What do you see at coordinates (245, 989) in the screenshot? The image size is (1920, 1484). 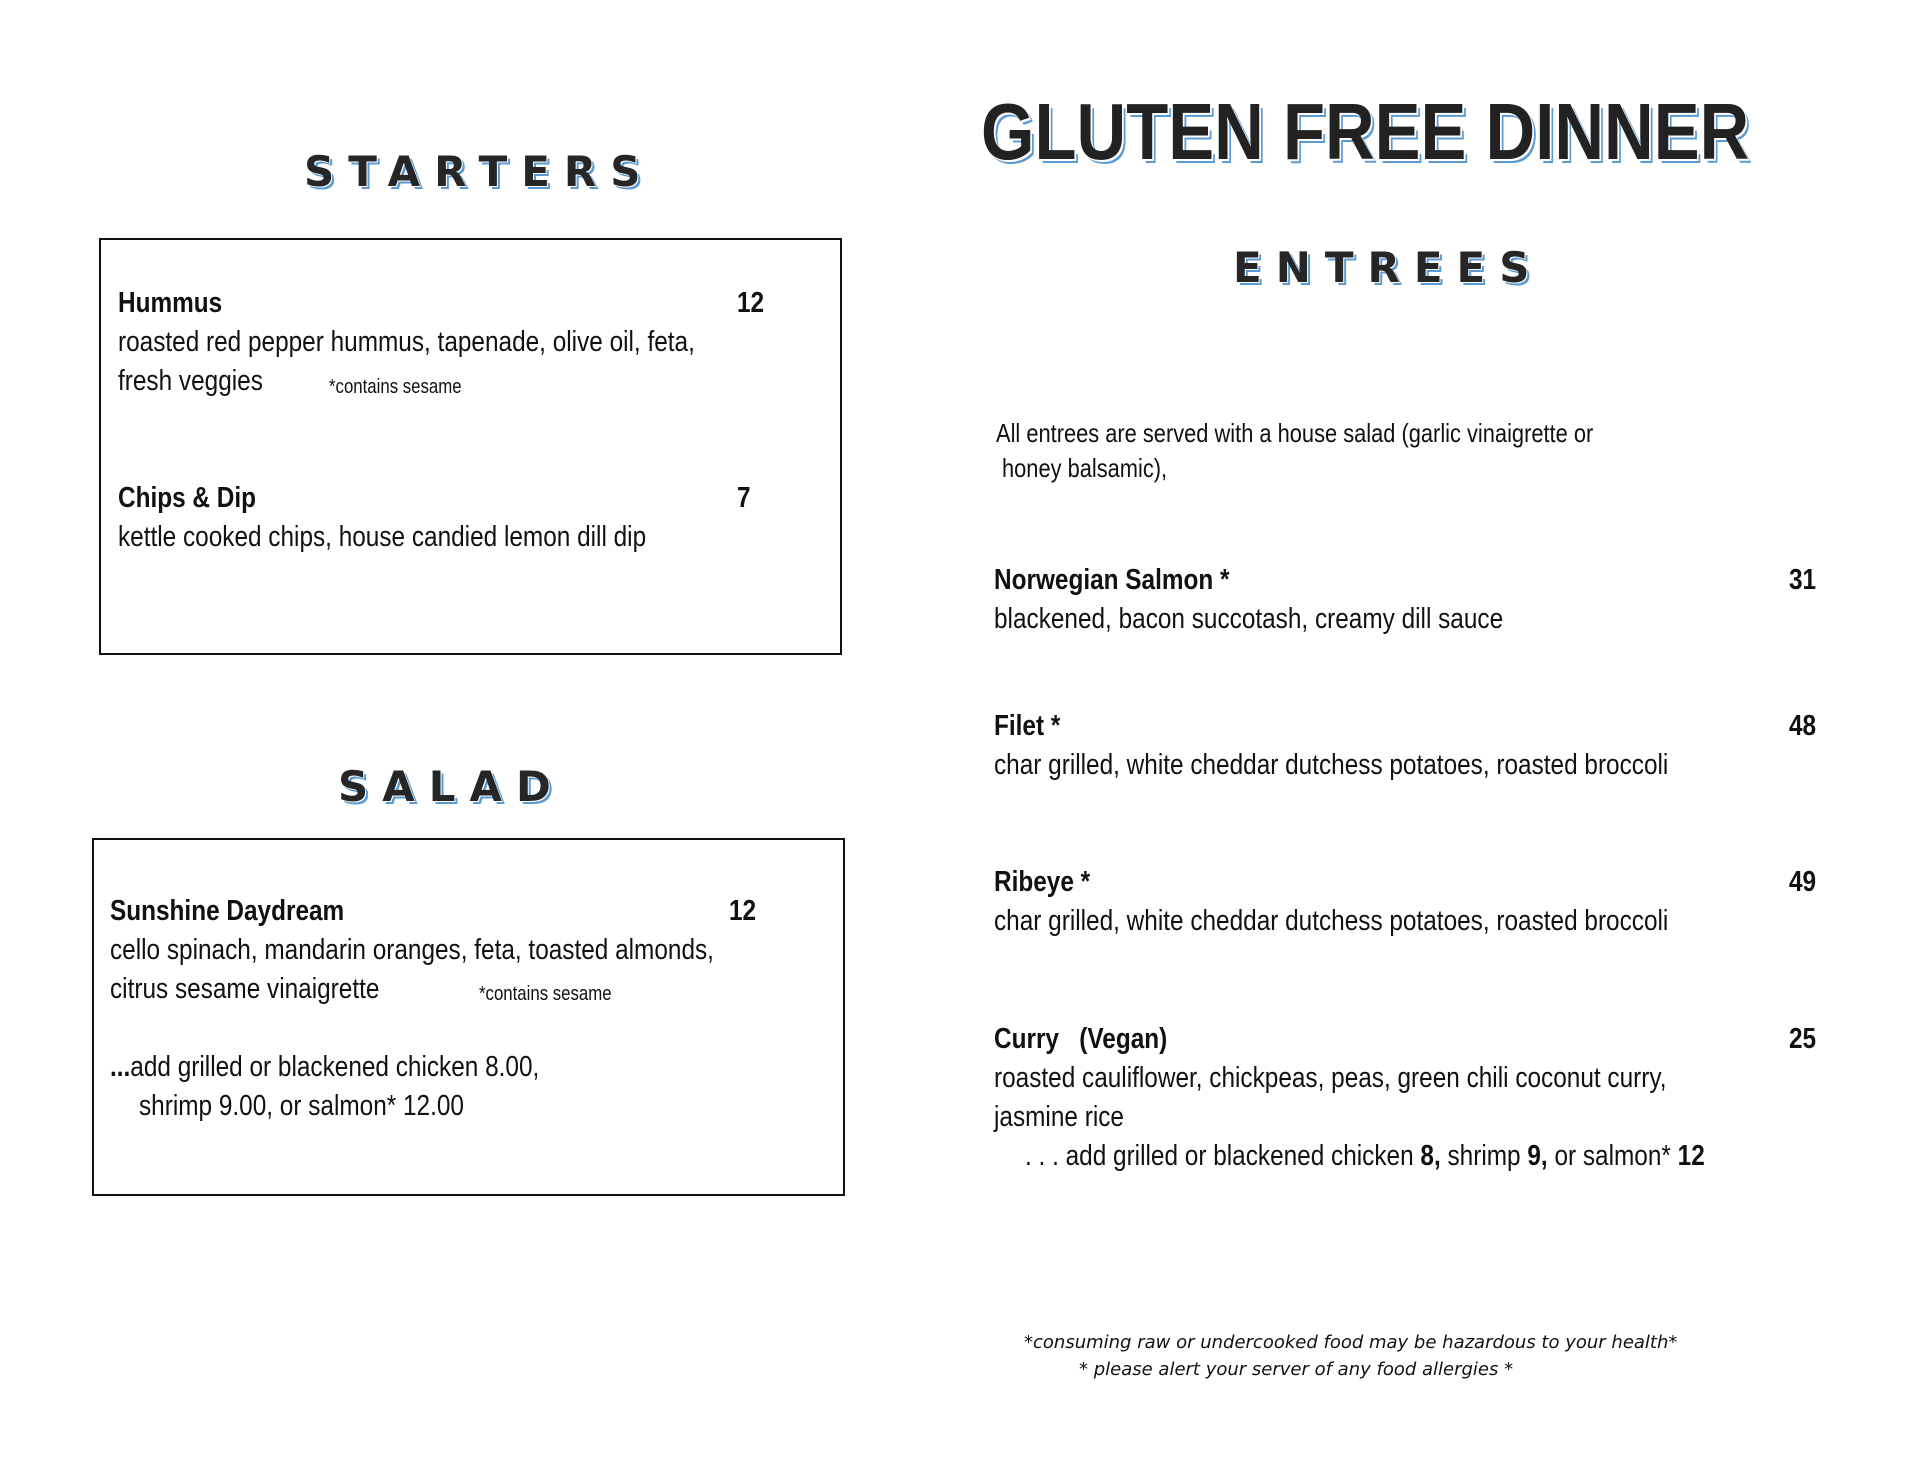 I see `sunshine-daydream-desc-2: citrus sesame vinaigrette` at bounding box center [245, 989].